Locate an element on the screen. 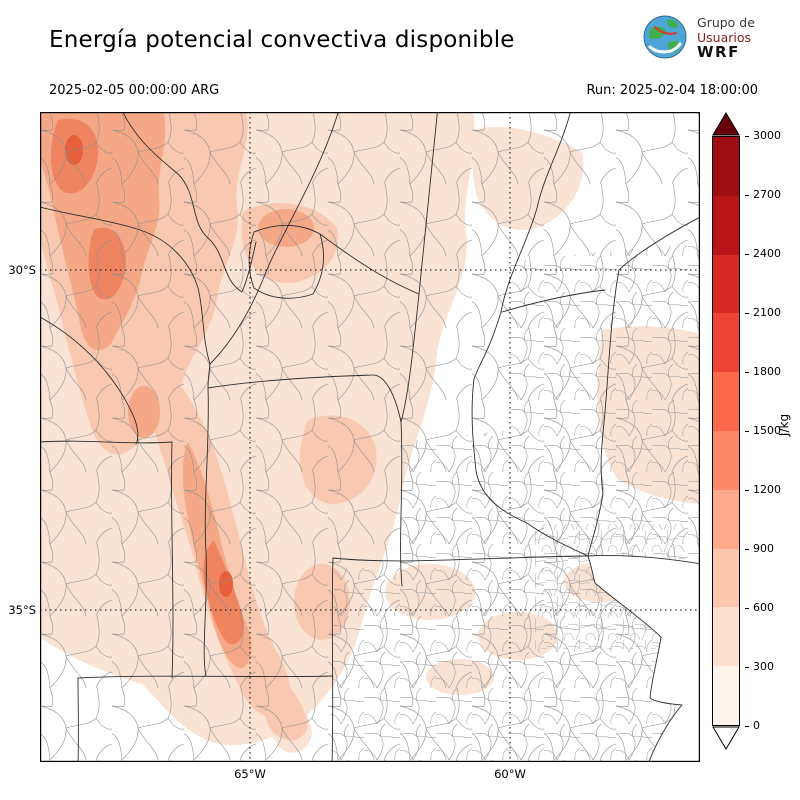  colorbar-scale is located at coordinates (726, 431).